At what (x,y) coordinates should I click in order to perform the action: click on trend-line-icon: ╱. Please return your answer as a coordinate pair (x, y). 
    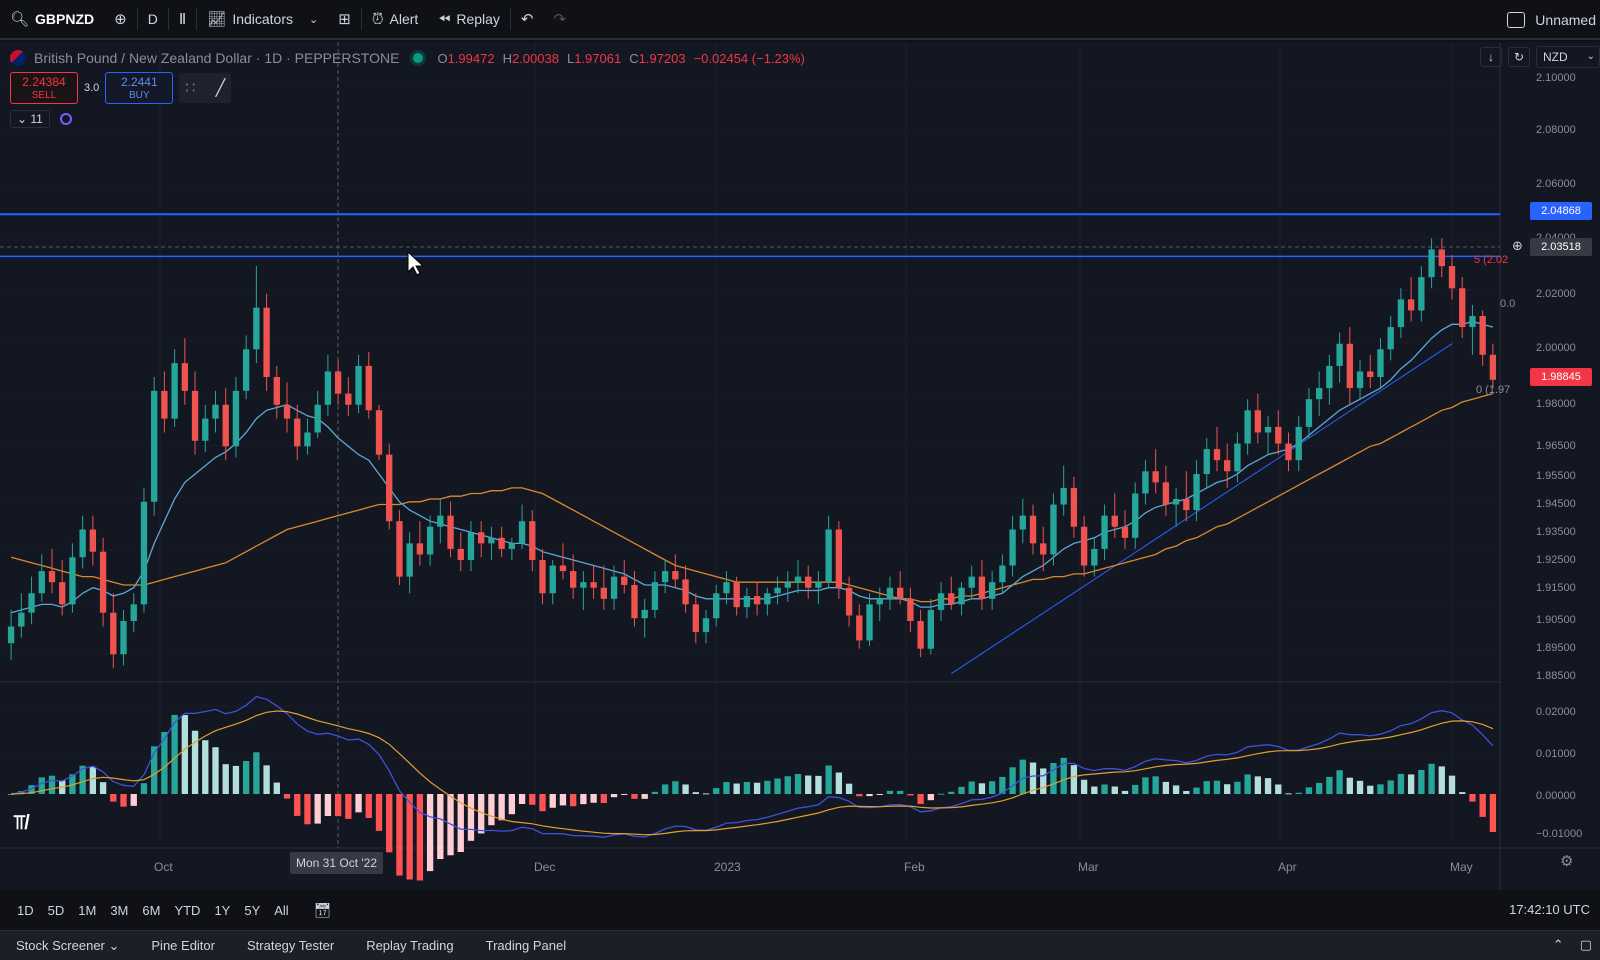
    Looking at the image, I should click on (220, 88).